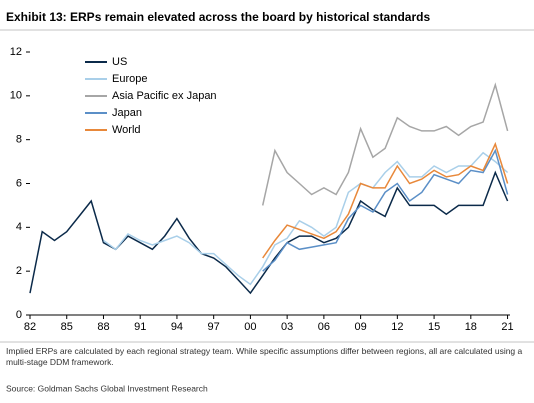 This screenshot has height=403, width=534. What do you see at coordinates (360, 327) in the screenshot?
I see `x-tick-label: 09` at bounding box center [360, 327].